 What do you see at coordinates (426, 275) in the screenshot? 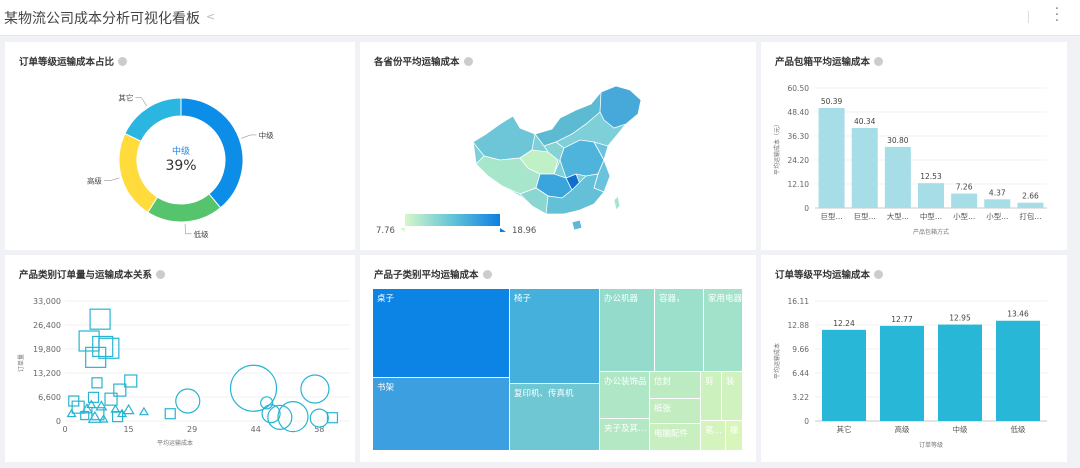
I see `panel-title: 产品子类别平均运输成本` at bounding box center [426, 275].